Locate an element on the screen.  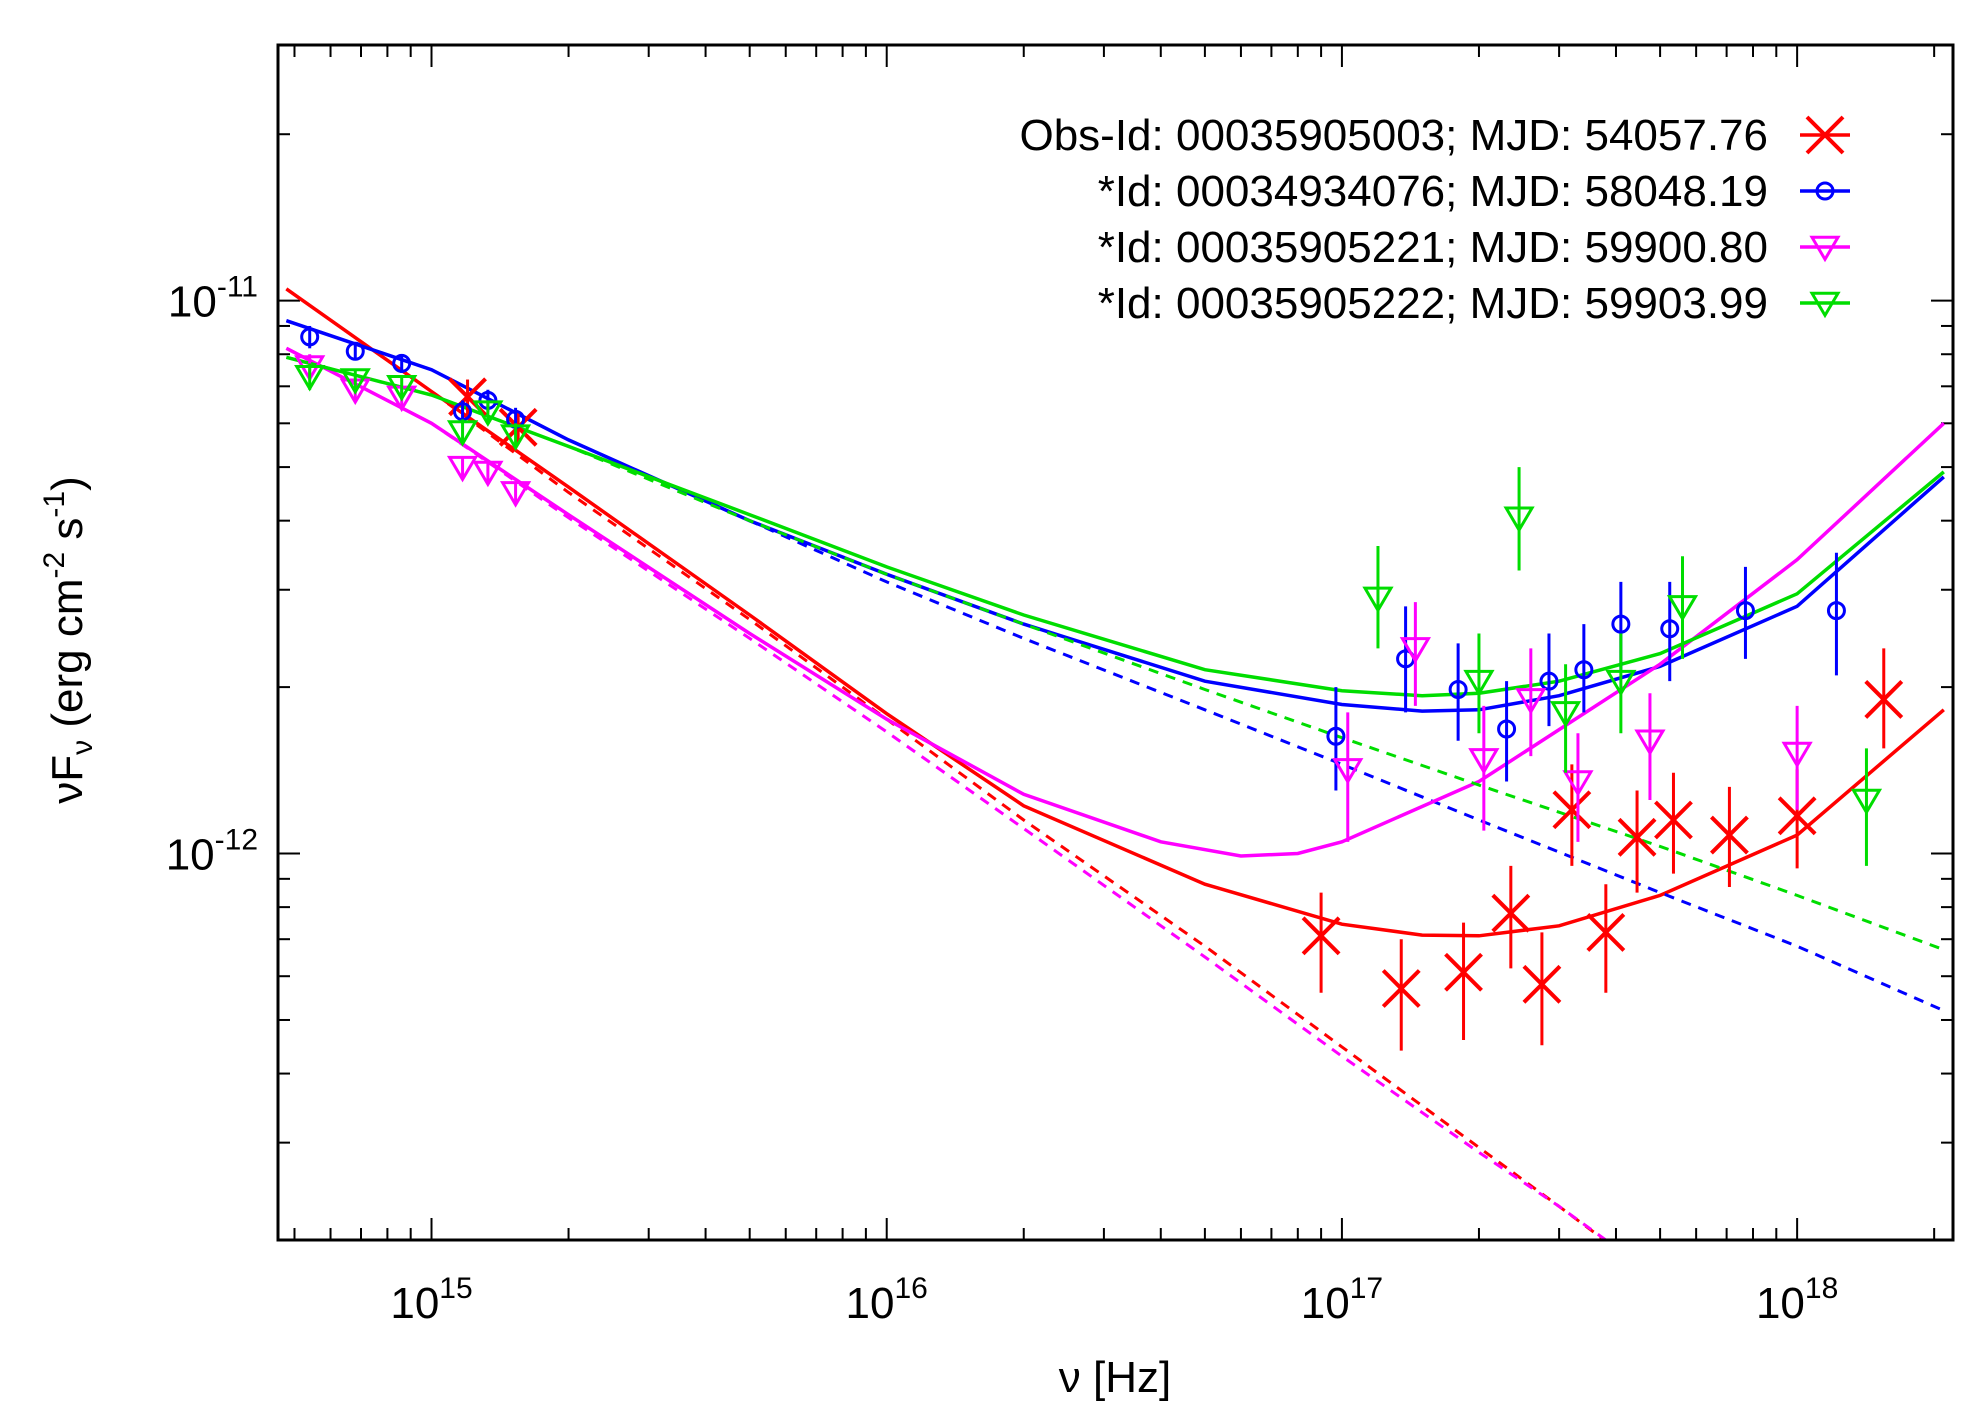
y-tick-labels: 10-12 10-11 is located at coordinates (212, 575).